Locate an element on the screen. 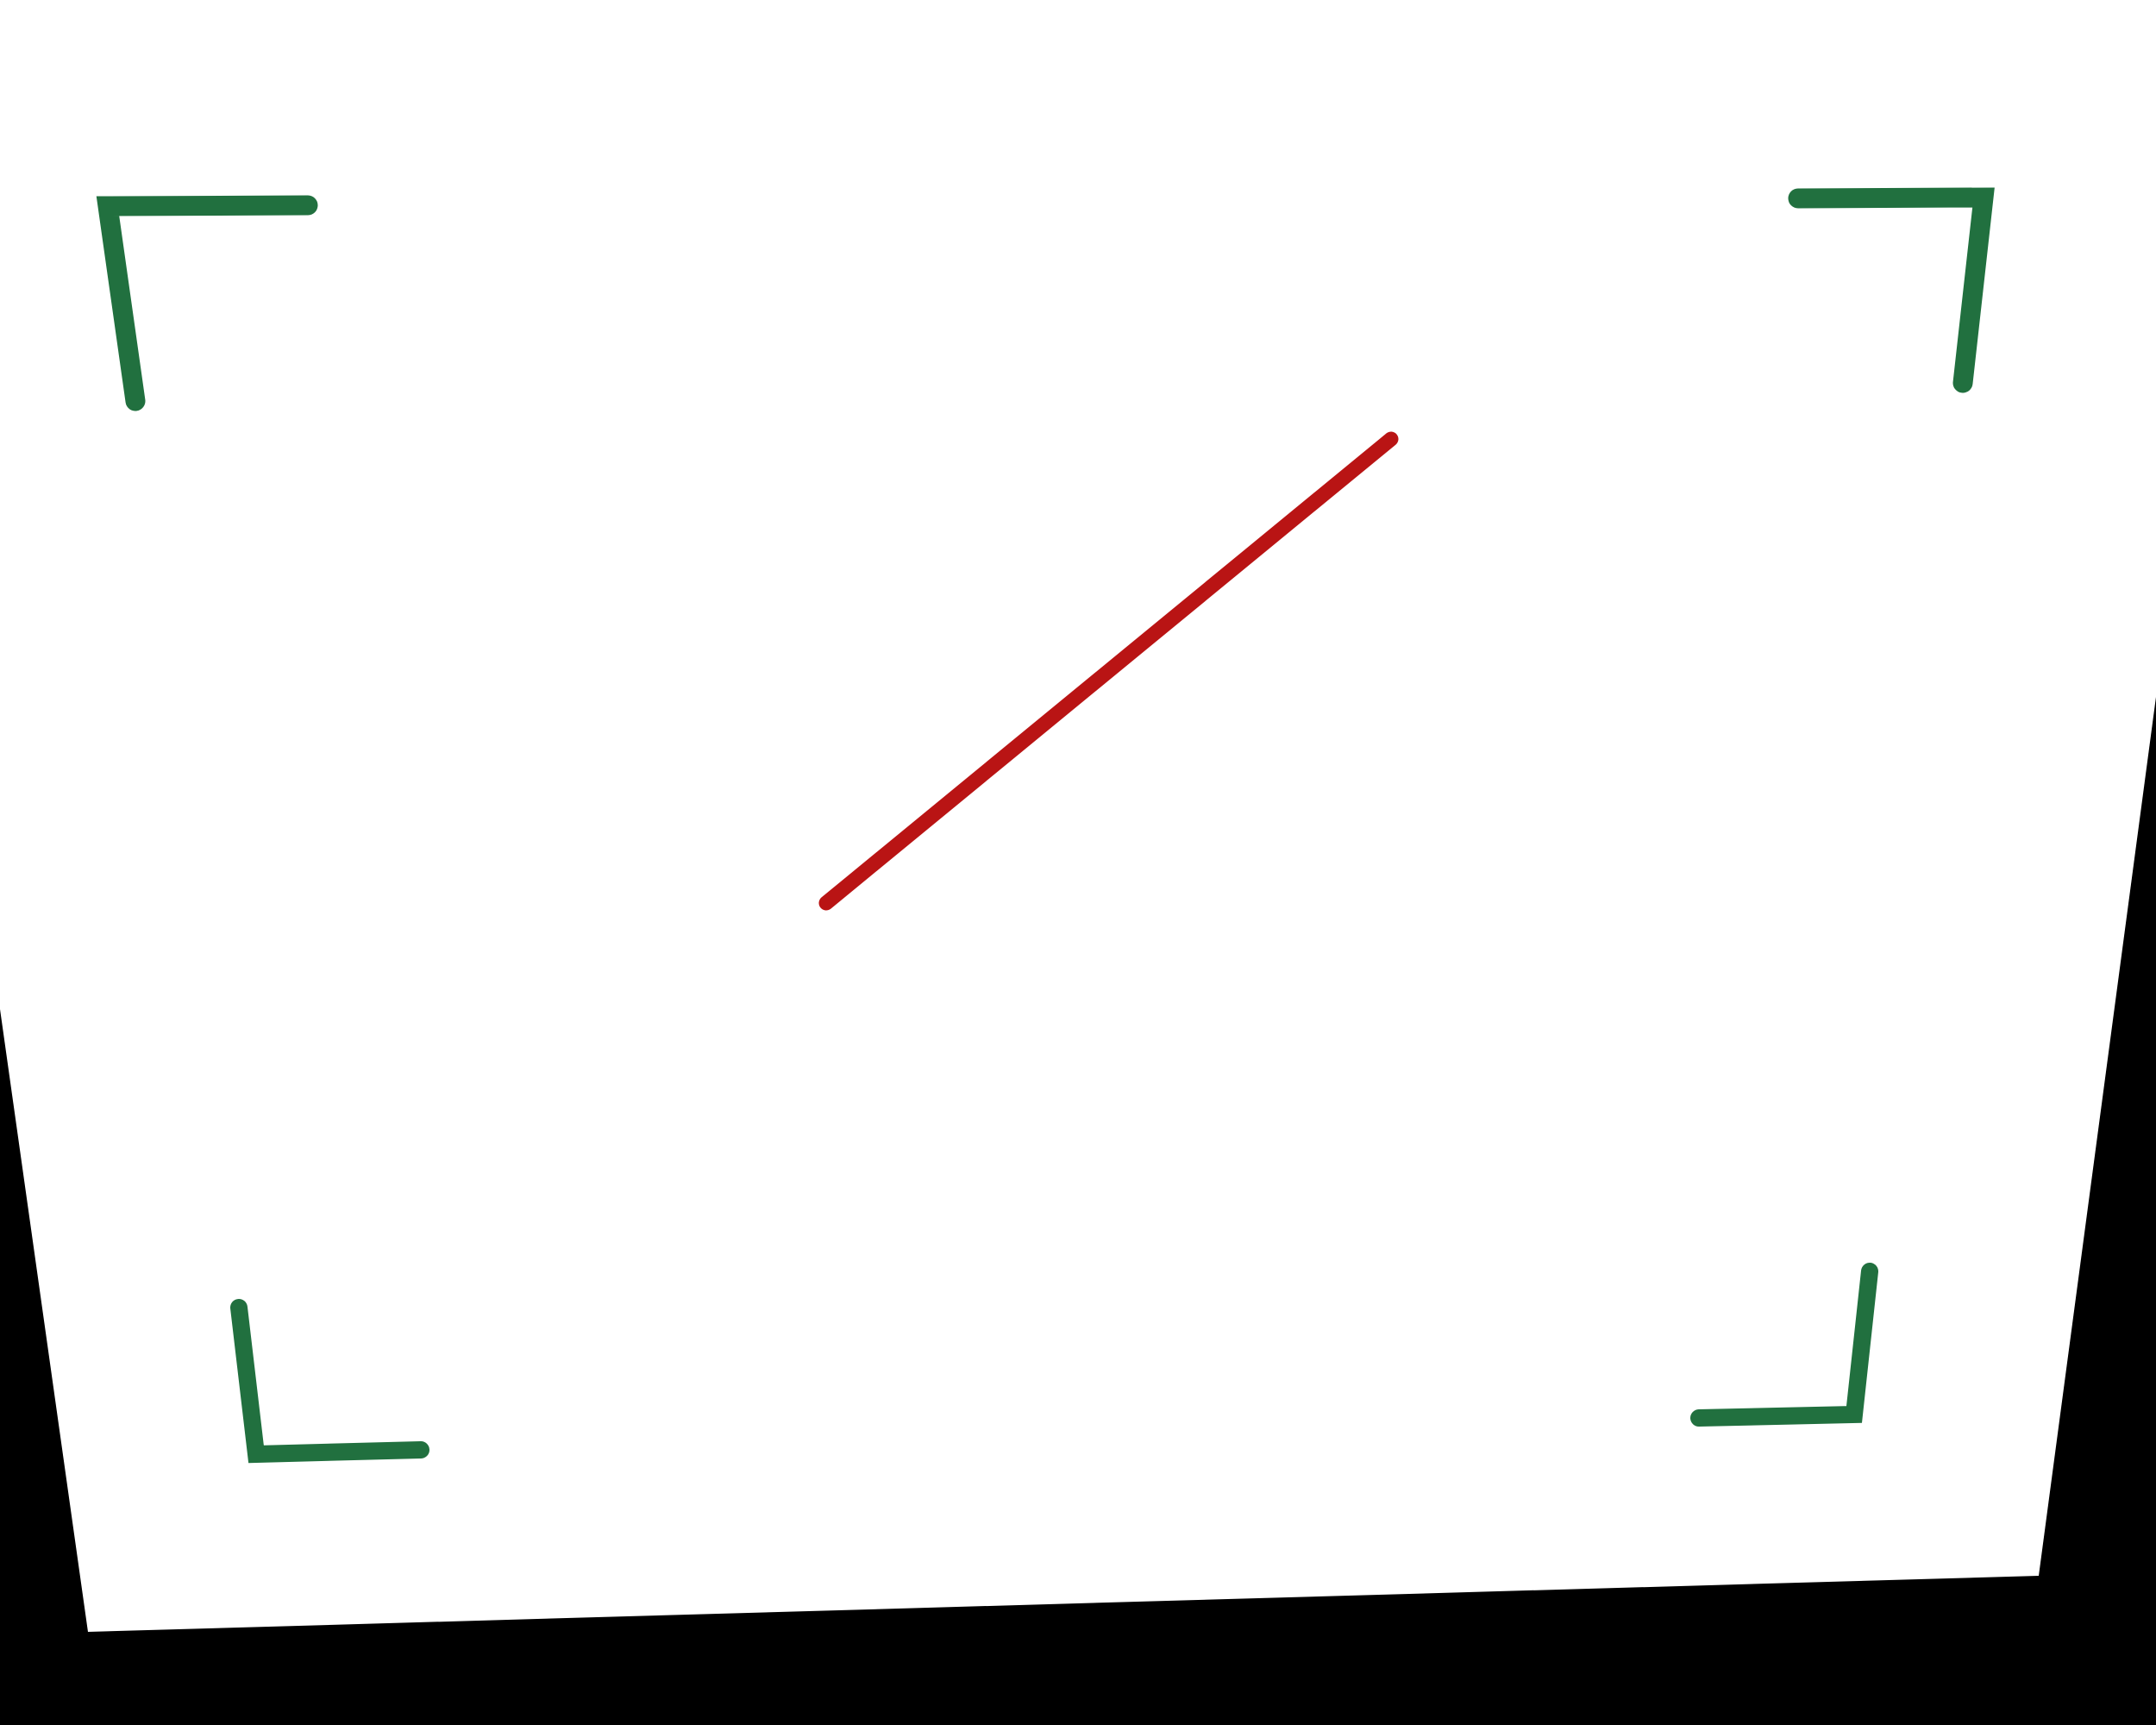 This screenshot has width=2156, height=1725. corner-bracket-bottom-right is located at coordinates (1784, 1345).